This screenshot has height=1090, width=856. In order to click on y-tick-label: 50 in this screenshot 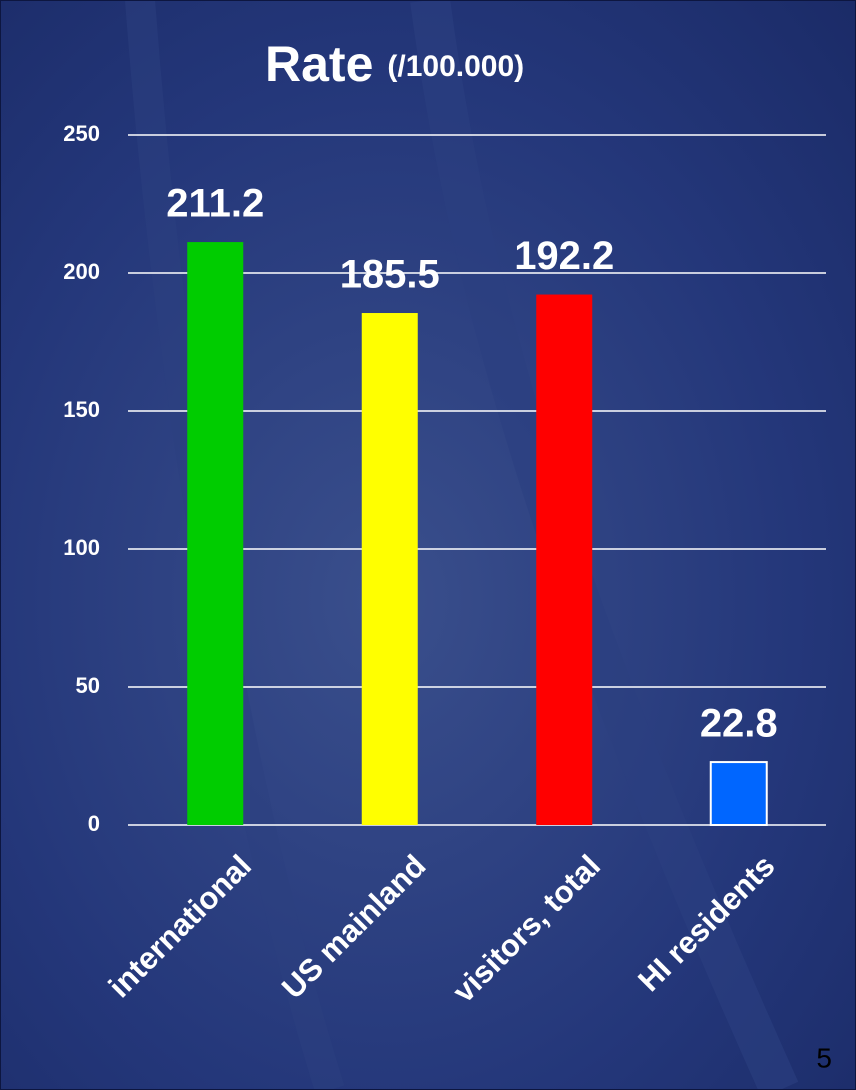, I will do `click(88, 685)`.